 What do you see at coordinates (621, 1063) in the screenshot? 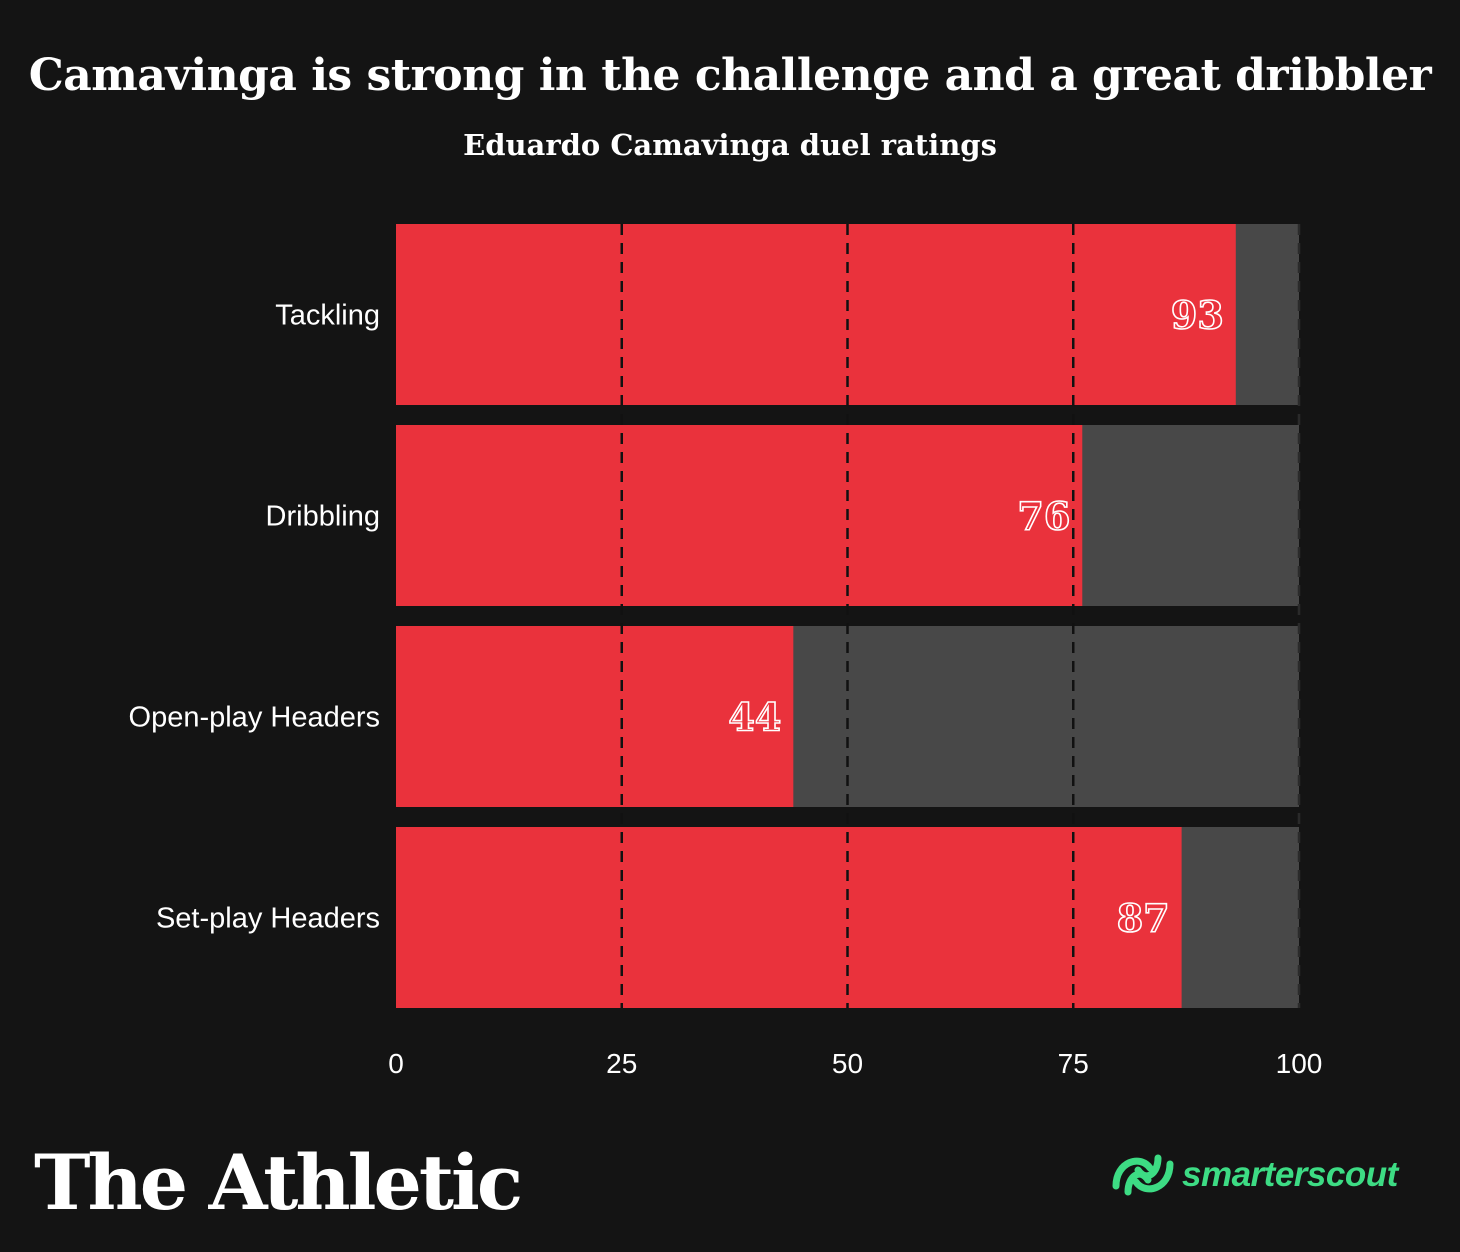
I see `x-tick-label: 25` at bounding box center [621, 1063].